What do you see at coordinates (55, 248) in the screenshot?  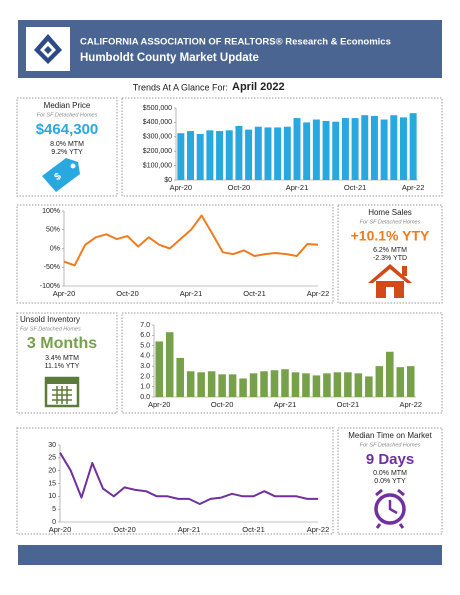 I see `y-tick-label: 0%` at bounding box center [55, 248].